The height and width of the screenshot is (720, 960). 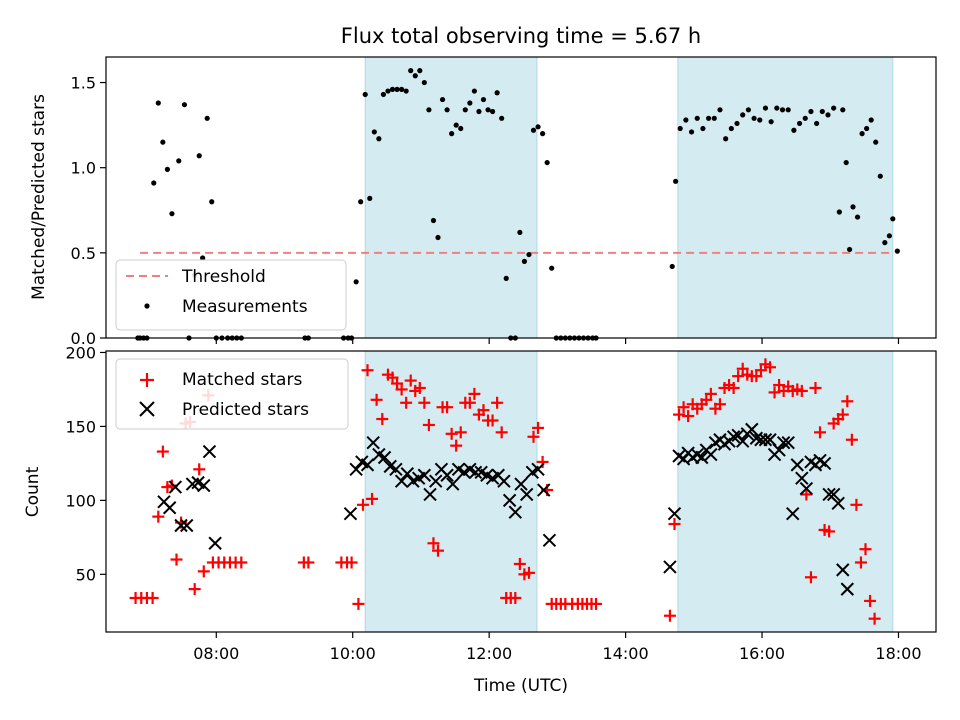 What do you see at coordinates (245, 410) in the screenshot?
I see `legend-predicted-label: Predicted stars` at bounding box center [245, 410].